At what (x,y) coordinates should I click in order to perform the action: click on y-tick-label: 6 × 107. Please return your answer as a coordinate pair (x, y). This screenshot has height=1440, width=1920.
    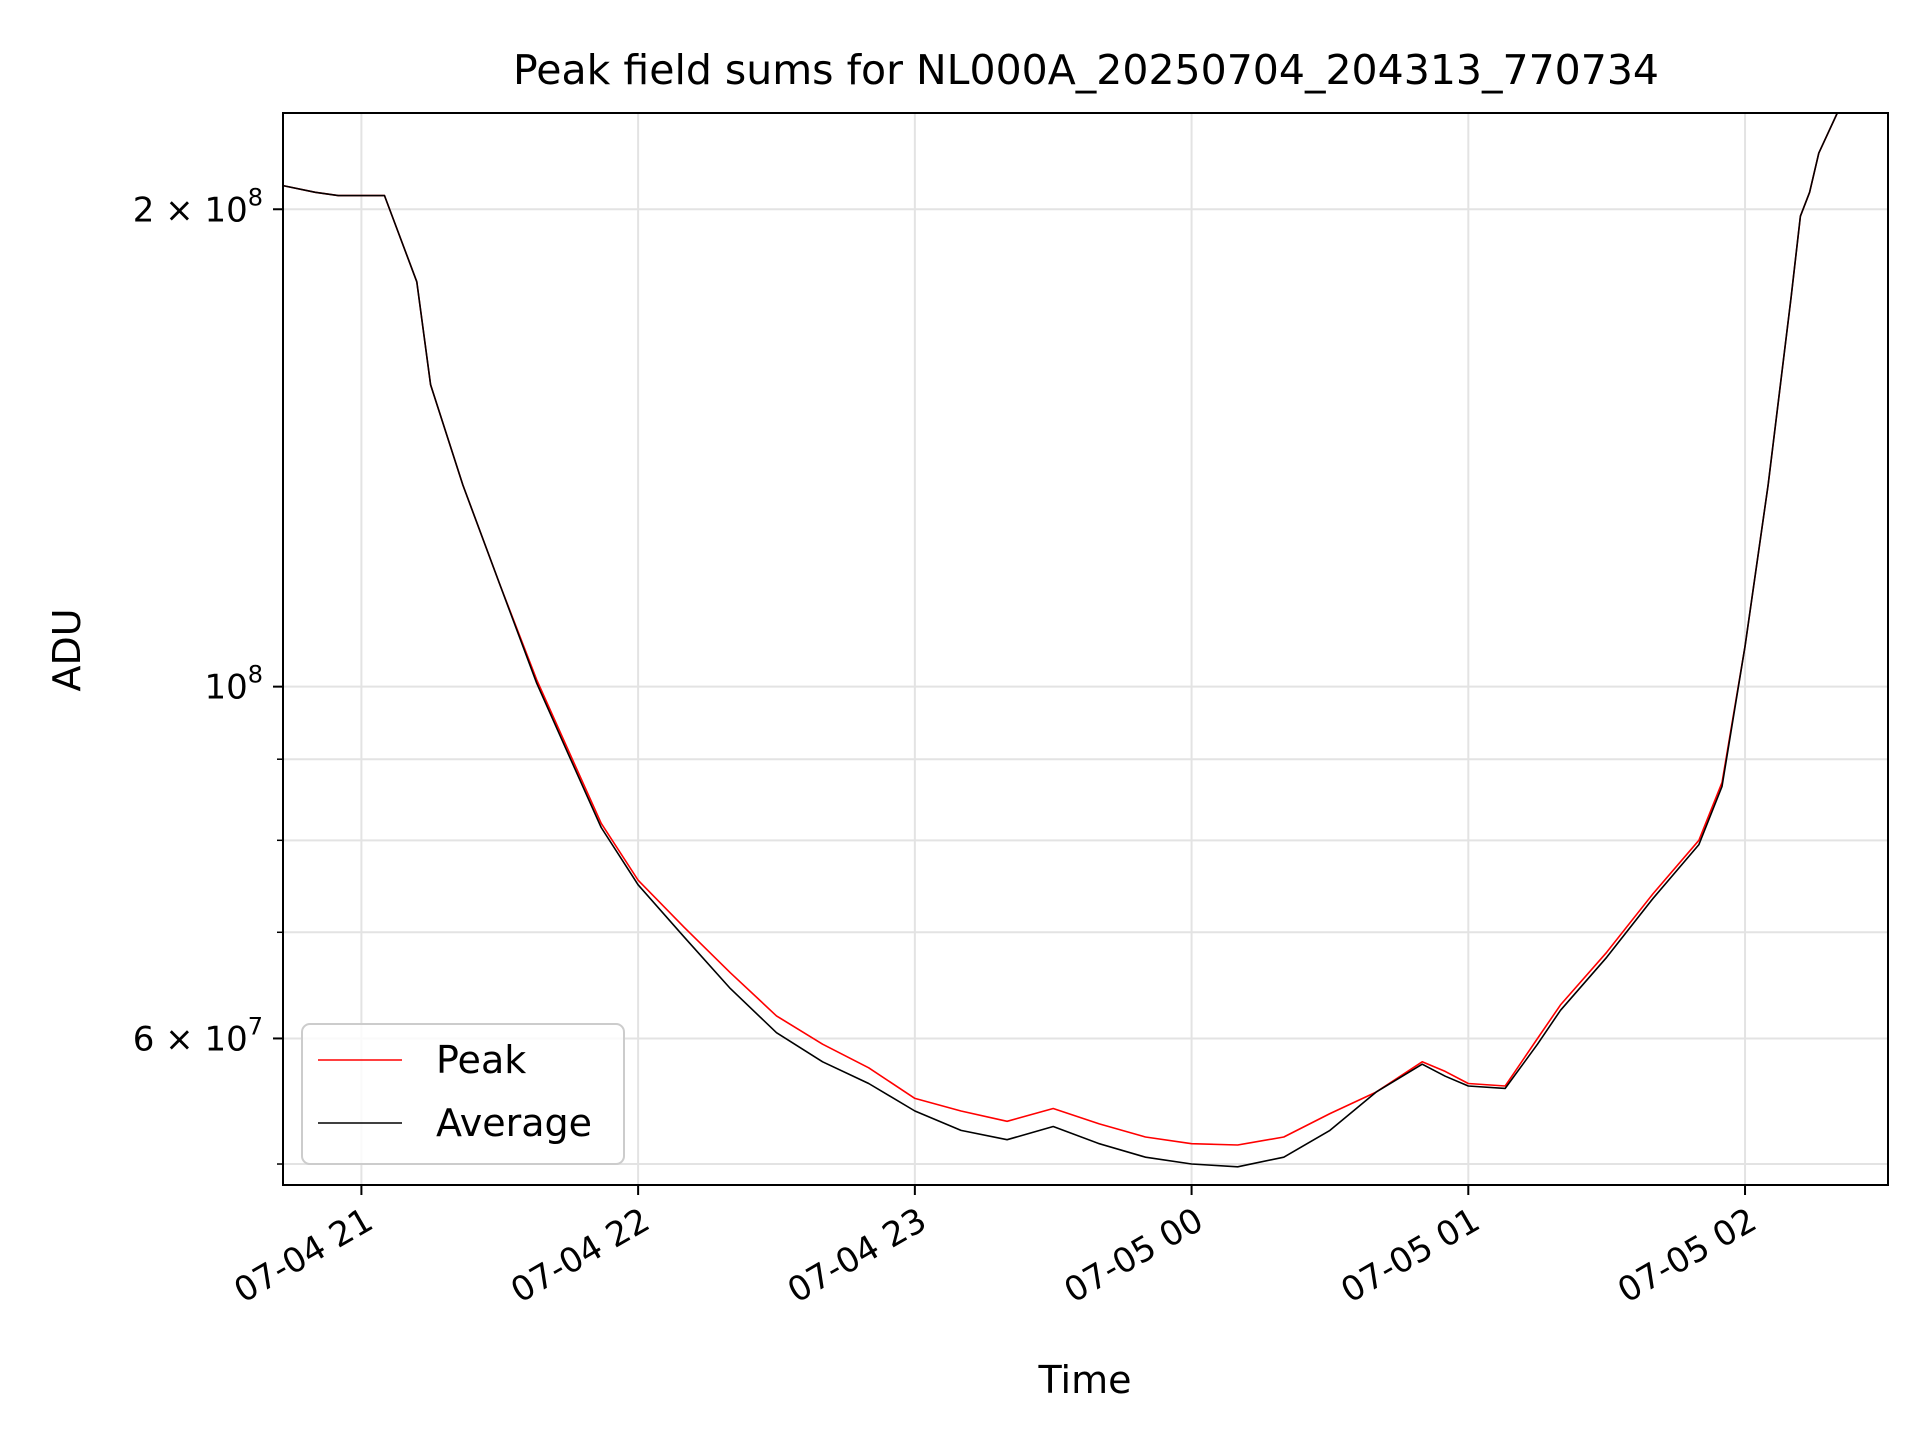
    Looking at the image, I should click on (198, 1035).